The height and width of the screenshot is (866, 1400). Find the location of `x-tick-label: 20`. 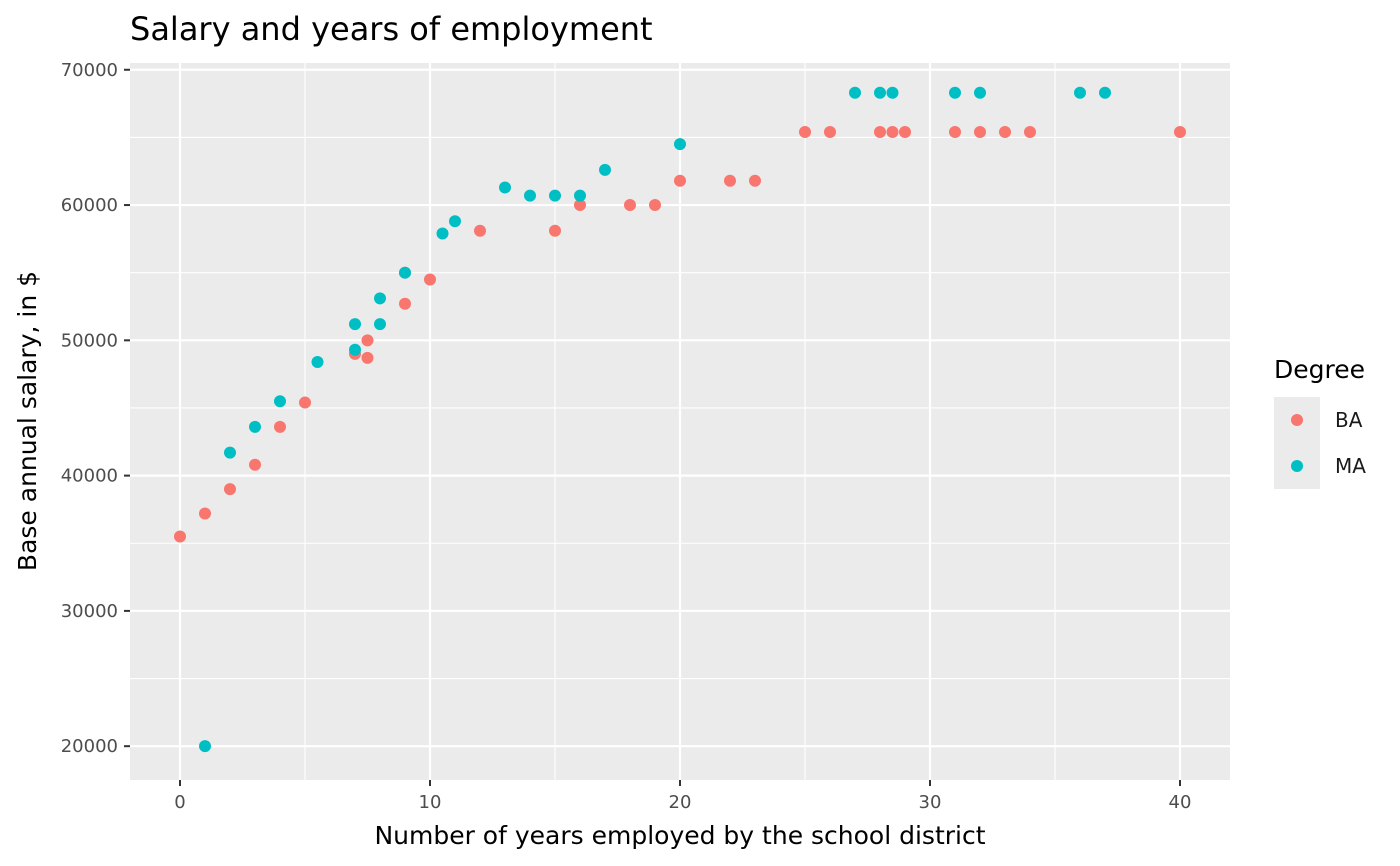

x-tick-label: 20 is located at coordinates (680, 802).